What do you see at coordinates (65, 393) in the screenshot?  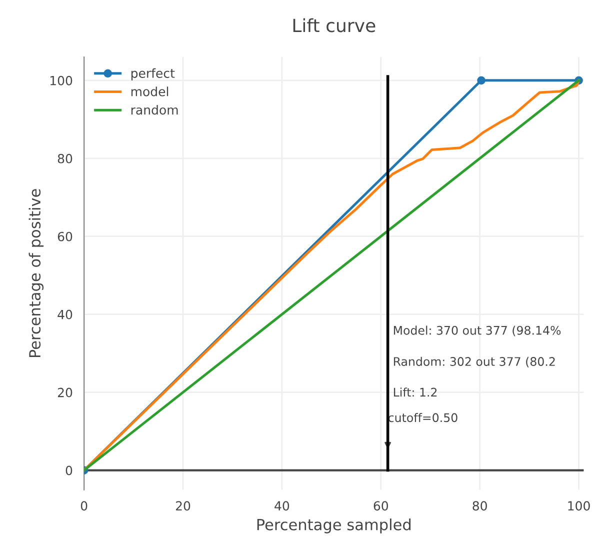 I see `y-tick-label: 20` at bounding box center [65, 393].